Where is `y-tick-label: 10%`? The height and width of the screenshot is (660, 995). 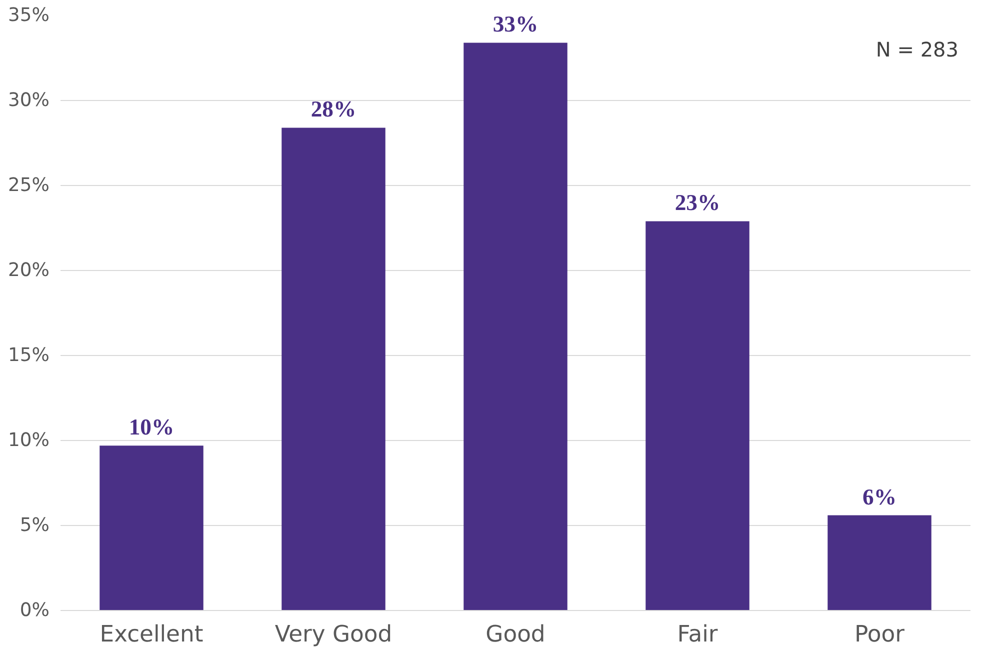
y-tick-label: 10% is located at coordinates (29, 440).